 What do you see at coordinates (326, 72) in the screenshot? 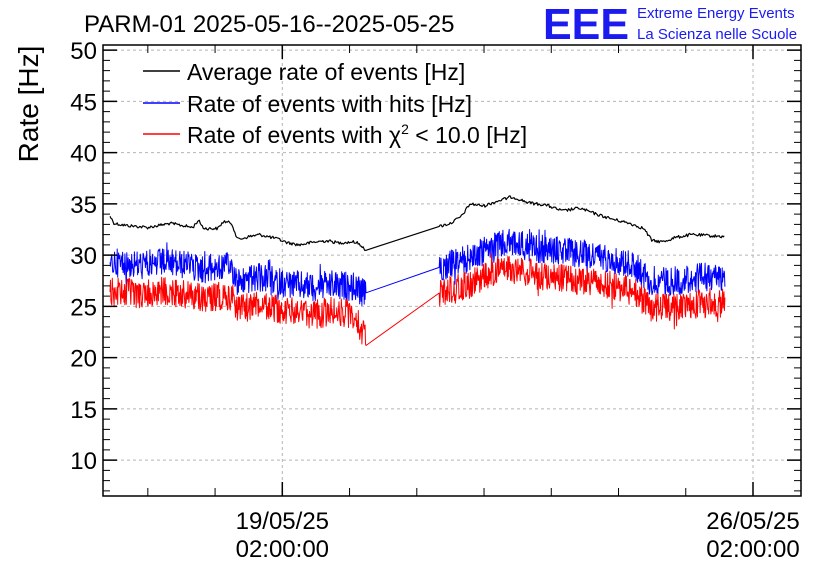
I see `legend-label-average: Average rate of events [Hz]` at bounding box center [326, 72].